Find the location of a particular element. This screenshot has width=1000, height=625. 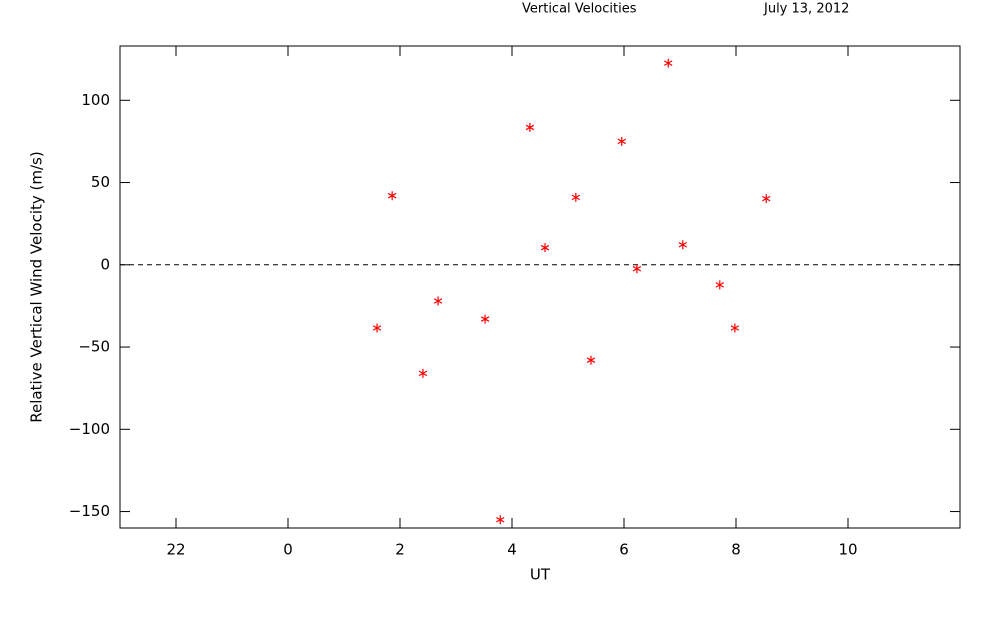

x-tick-label: 10 is located at coordinates (847, 550).